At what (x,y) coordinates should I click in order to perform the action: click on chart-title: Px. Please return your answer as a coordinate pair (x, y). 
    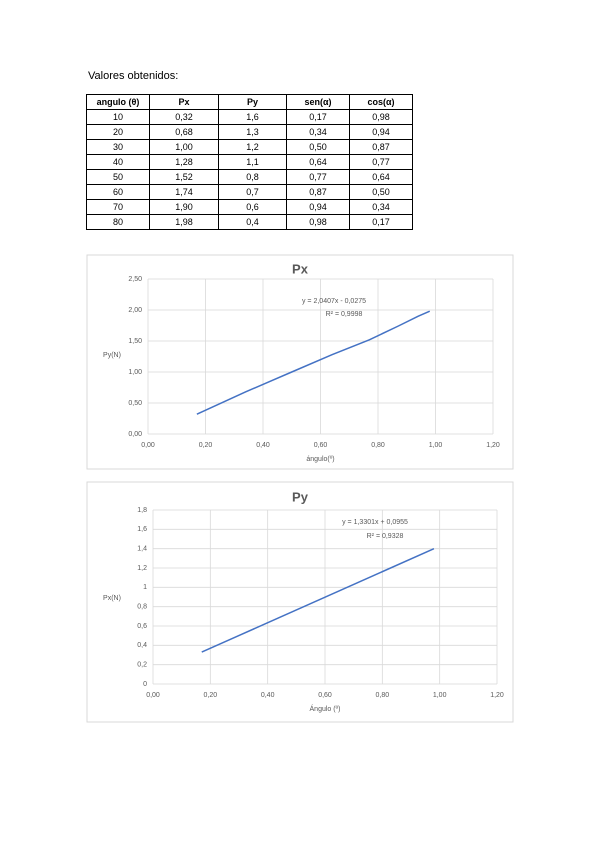
    Looking at the image, I should click on (300, 268).